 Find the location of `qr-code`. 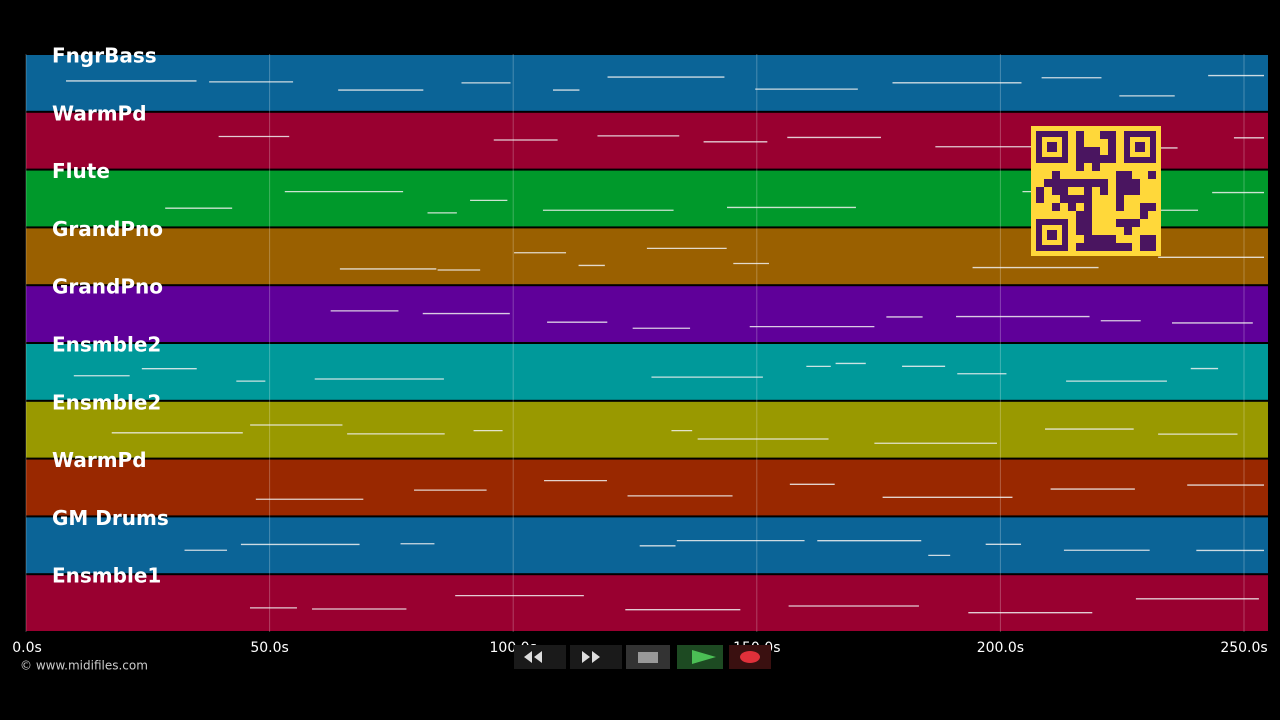

qr-code is located at coordinates (1096, 191).